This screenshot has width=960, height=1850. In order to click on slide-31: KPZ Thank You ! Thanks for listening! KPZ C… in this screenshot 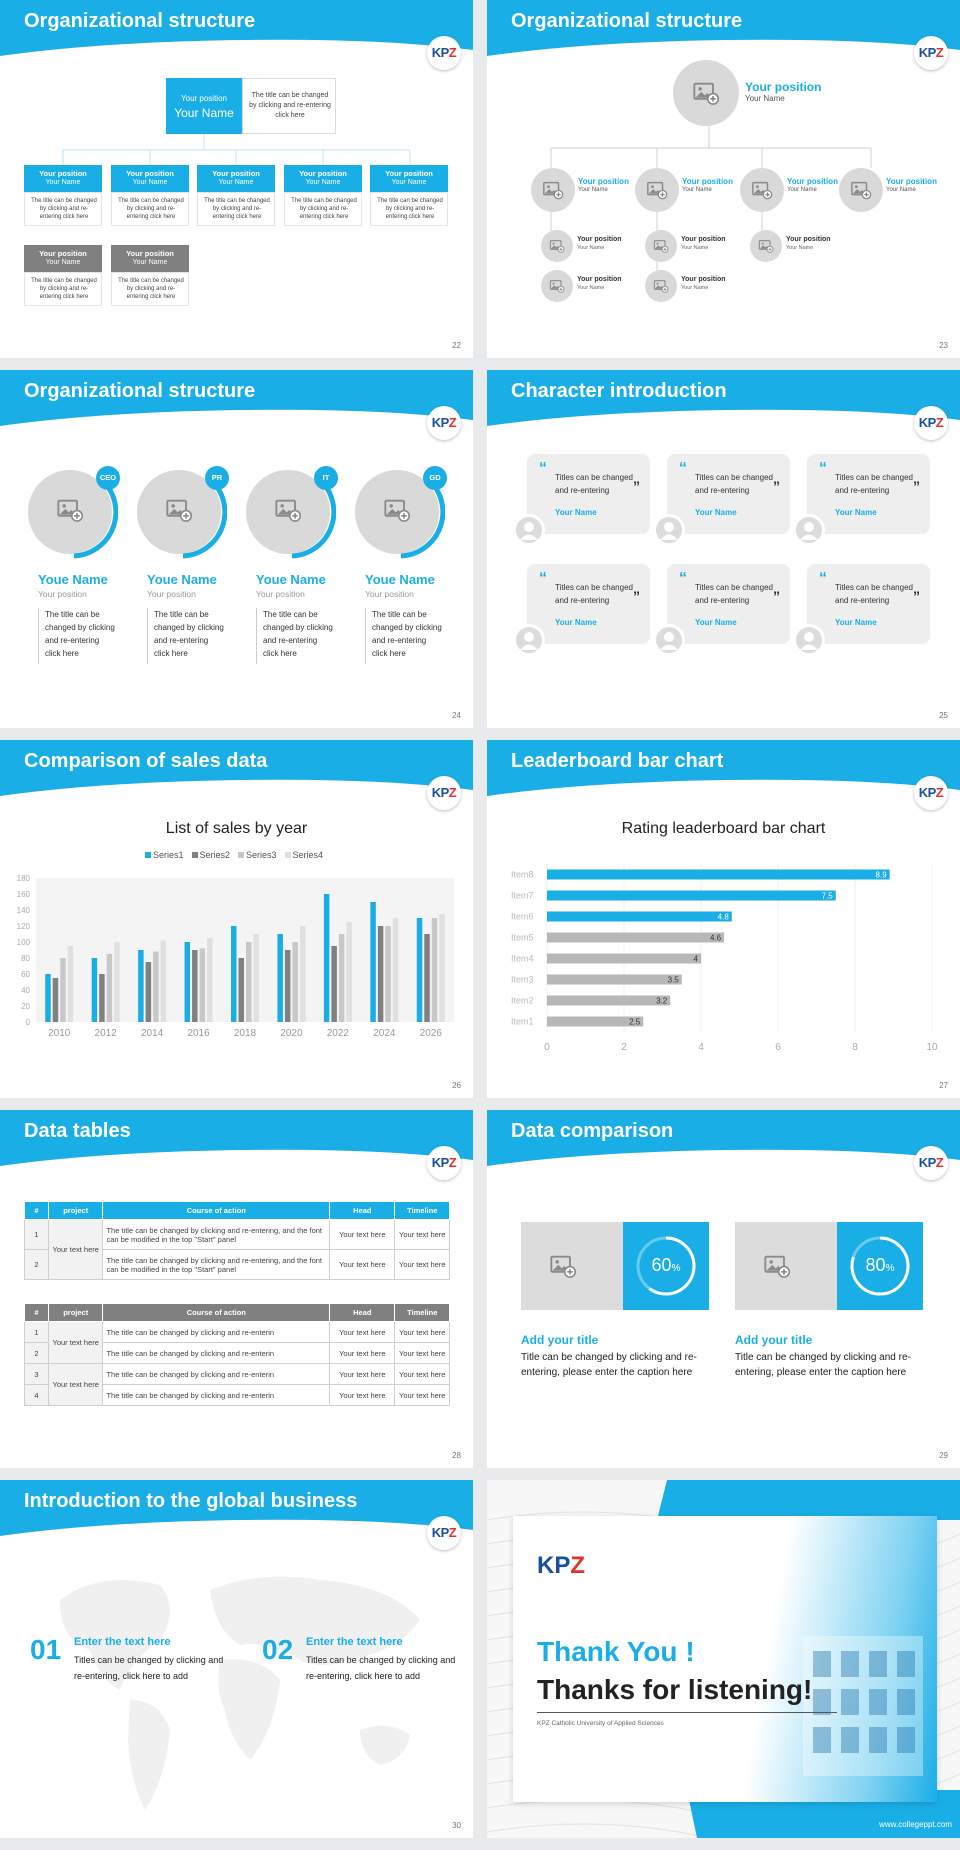, I will do `click(723, 1659)`.